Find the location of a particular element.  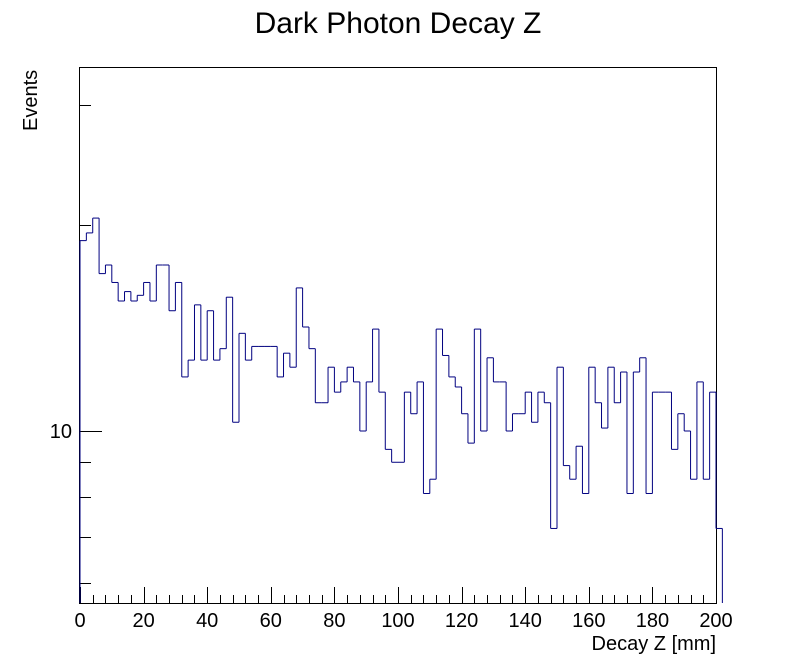

x-tick-label: 180 is located at coordinates (652, 621).